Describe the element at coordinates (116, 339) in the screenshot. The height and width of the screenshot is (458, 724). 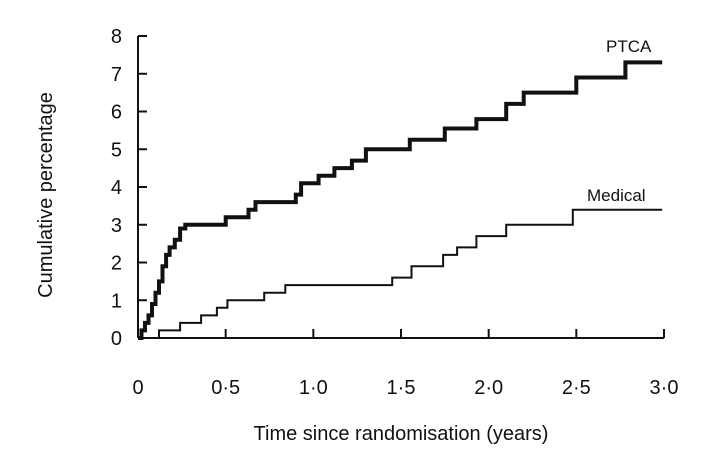
I see `y-tick-label: 0` at that location.